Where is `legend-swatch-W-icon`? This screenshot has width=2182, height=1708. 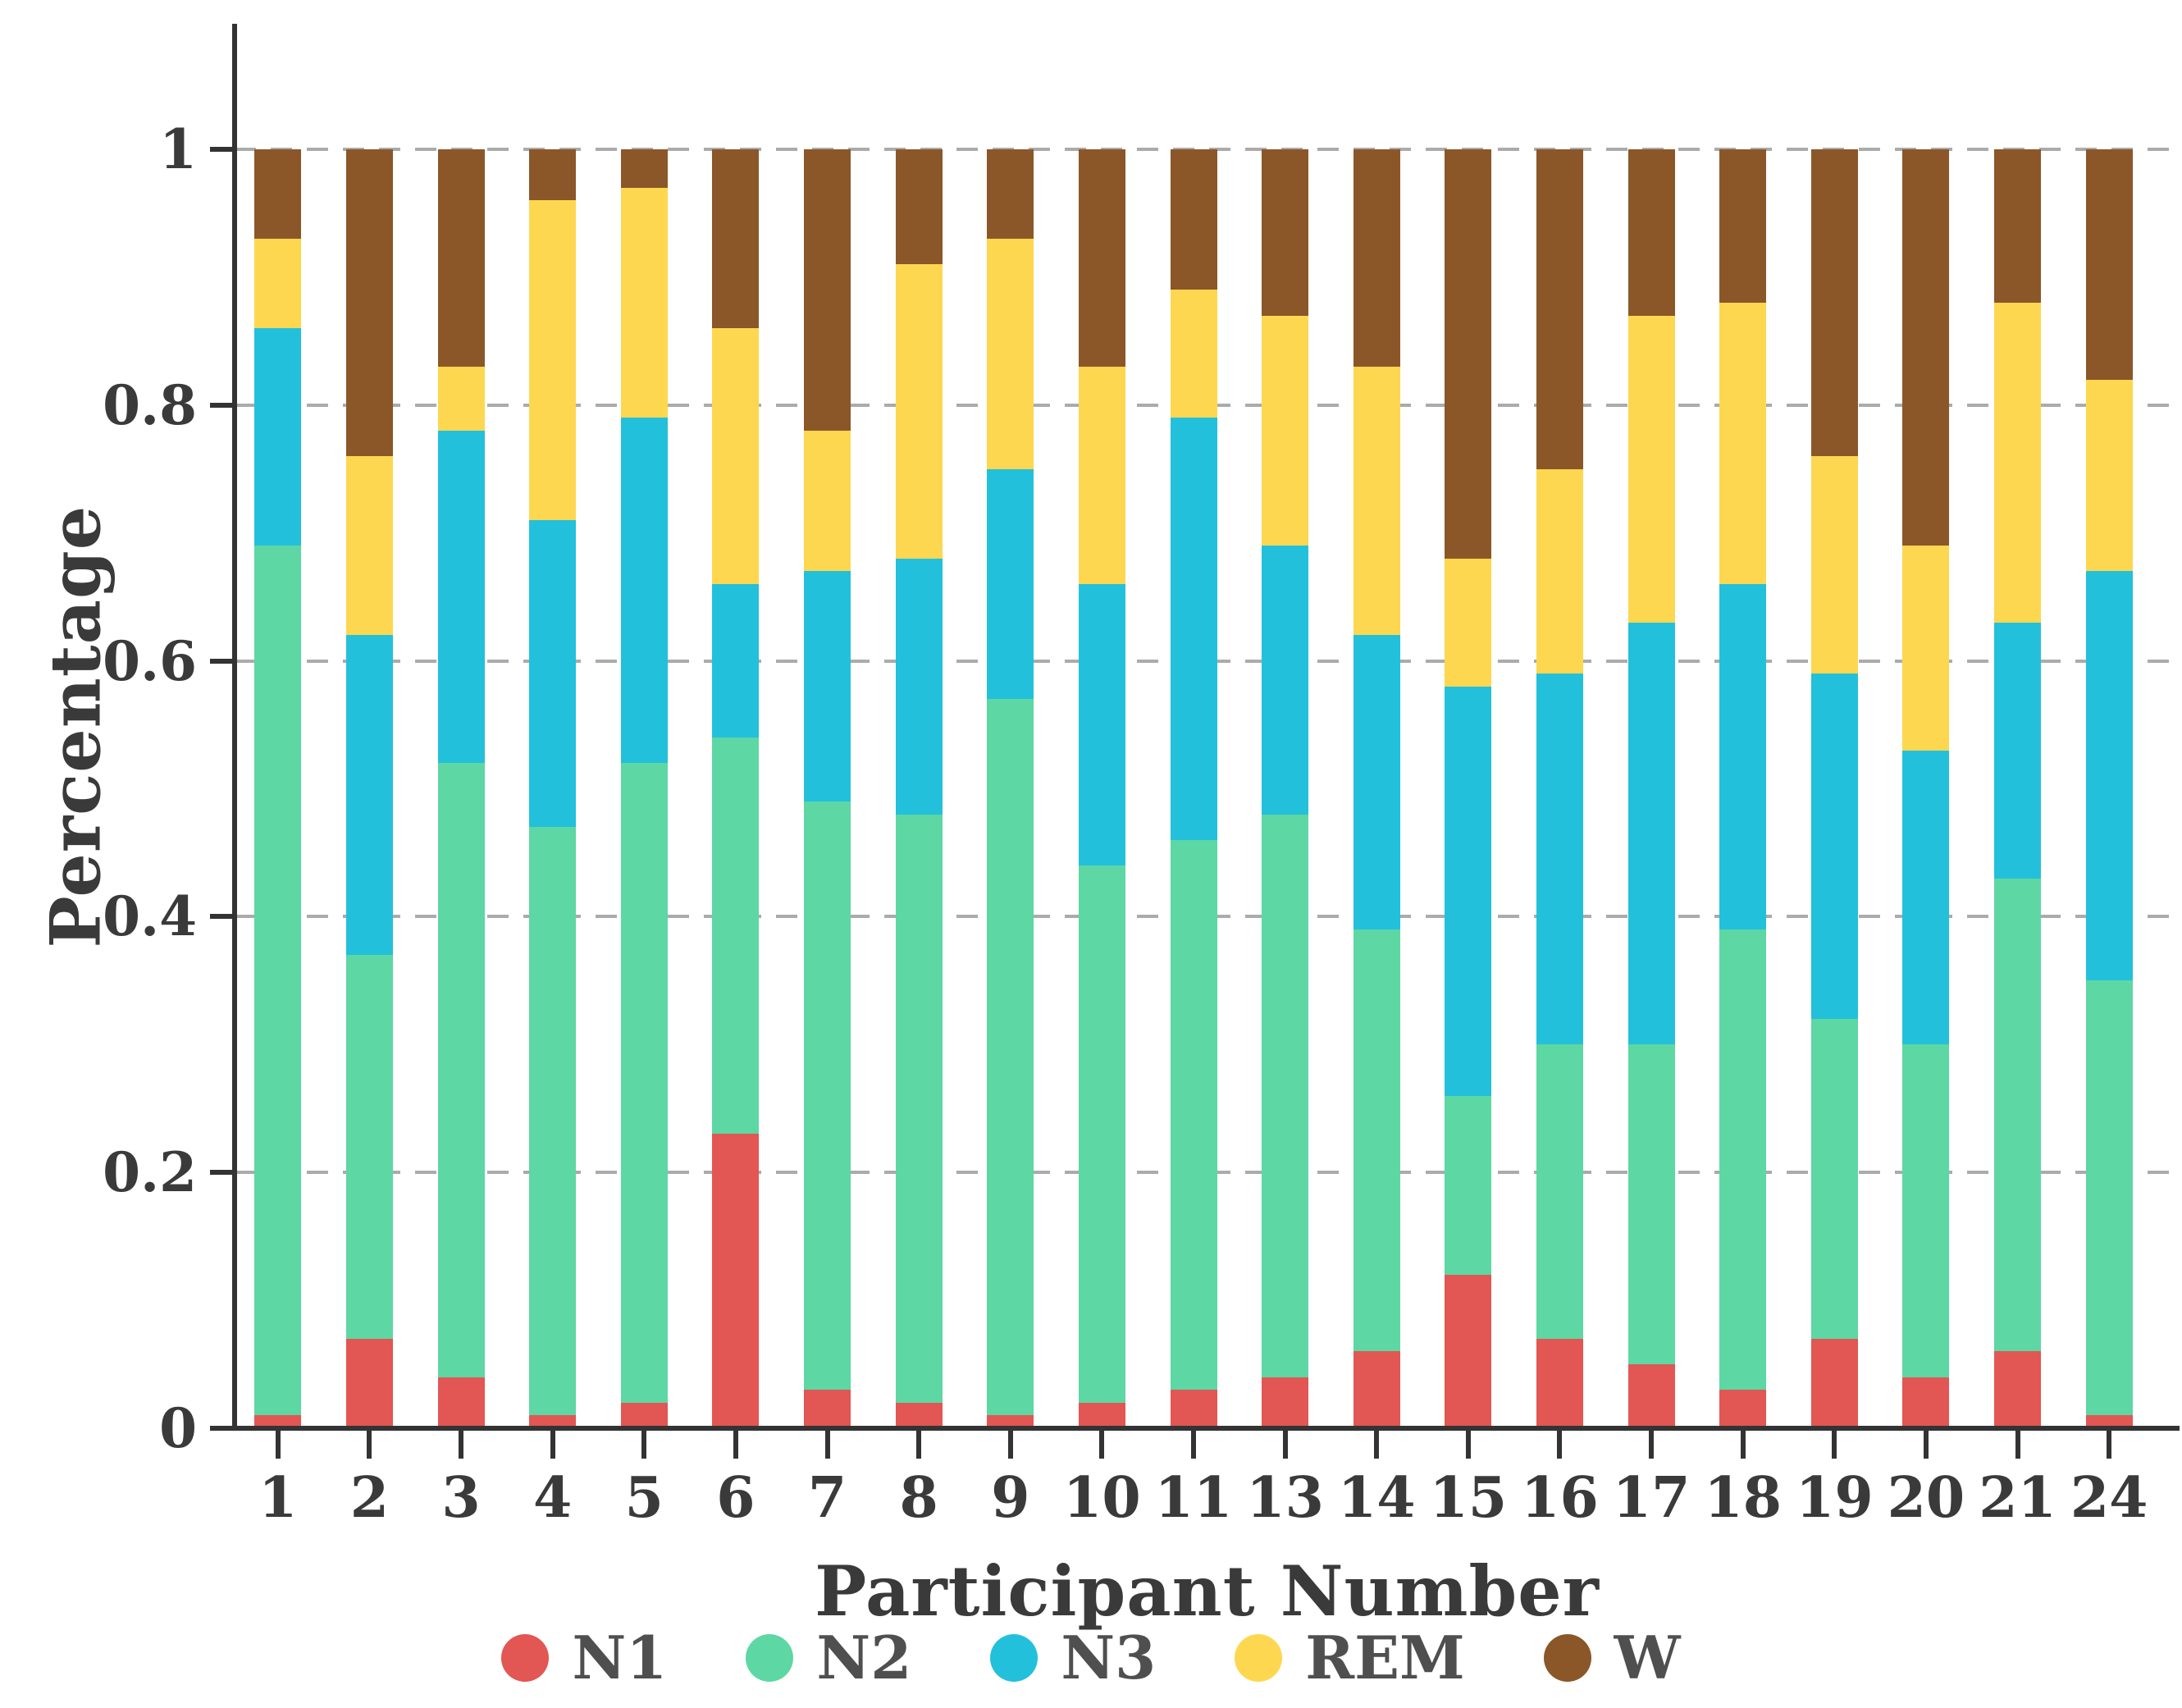
legend-swatch-W-icon is located at coordinates (1567, 1658).